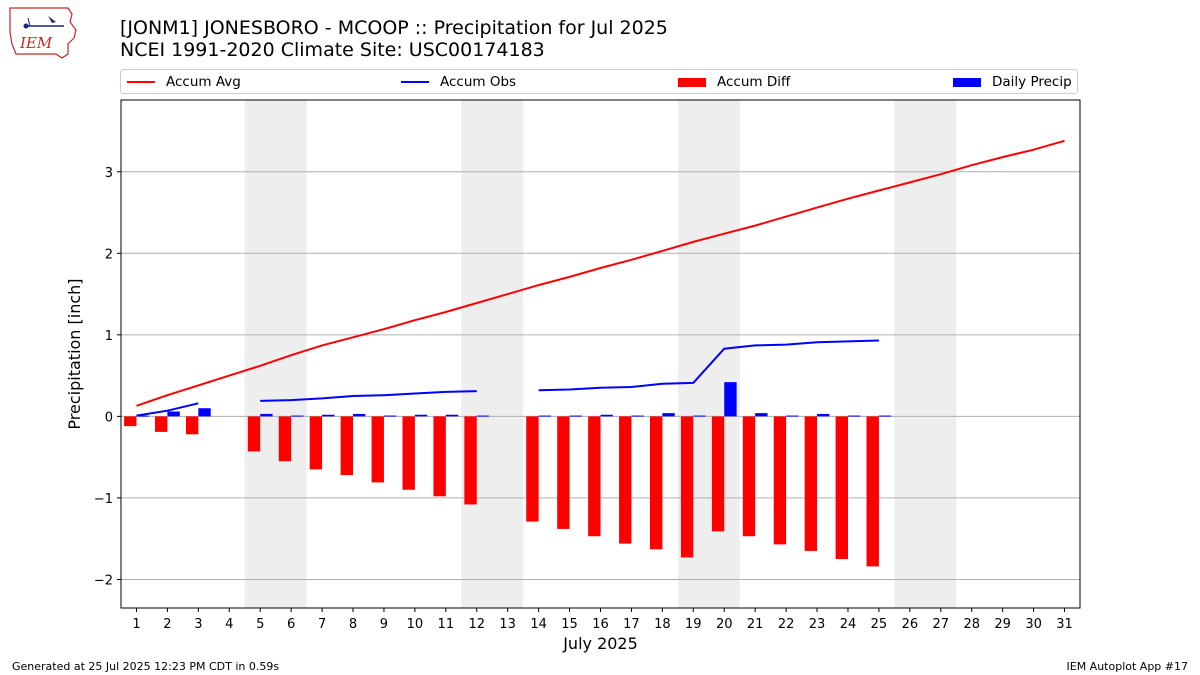  What do you see at coordinates (507, 624) in the screenshot?
I see `x-tick-label: 13` at bounding box center [507, 624].